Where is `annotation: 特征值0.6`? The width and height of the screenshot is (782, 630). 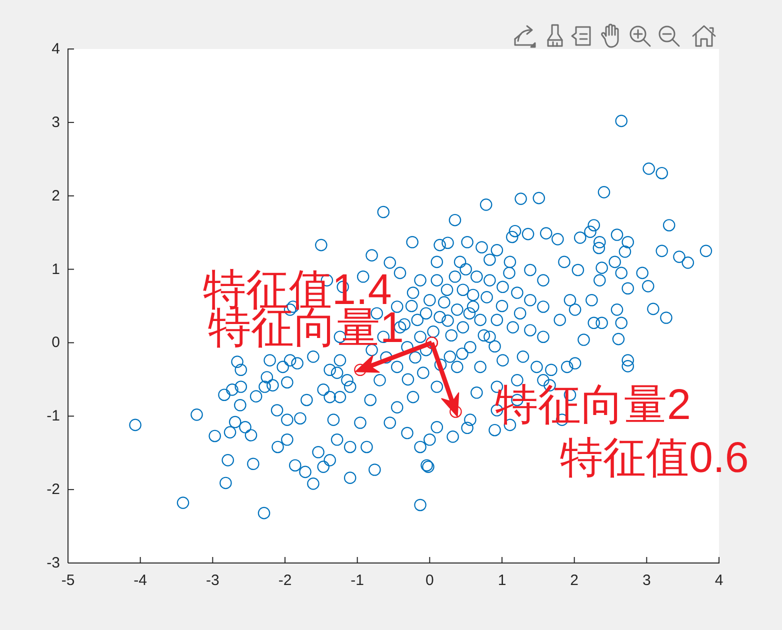 annotation: 特征值0.6 is located at coordinates (654, 458).